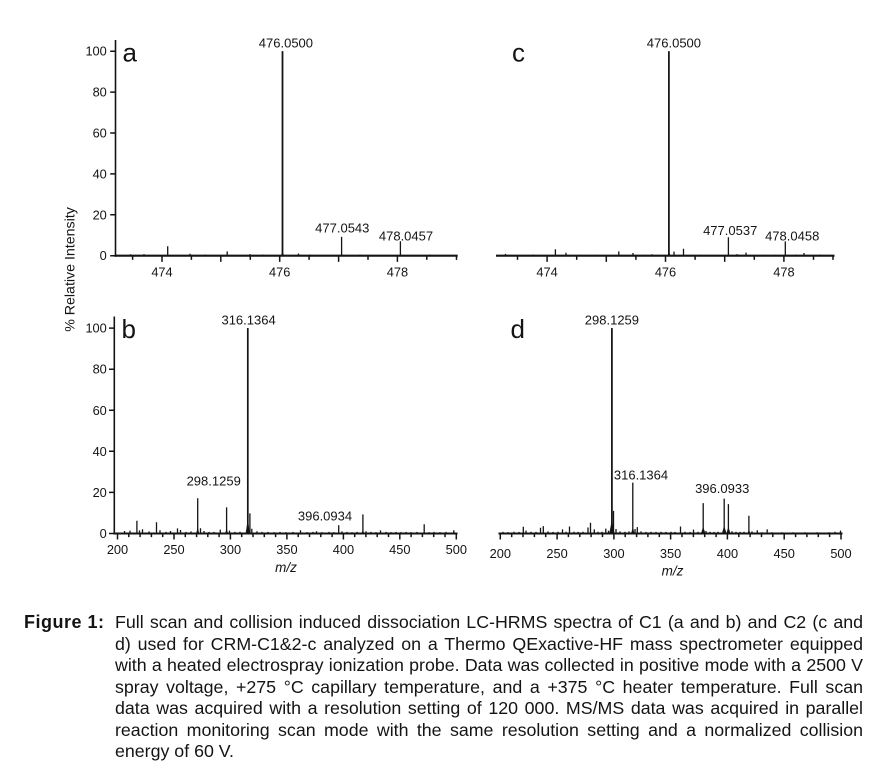  I want to click on svg-text: 477.0537, so click(730, 230).